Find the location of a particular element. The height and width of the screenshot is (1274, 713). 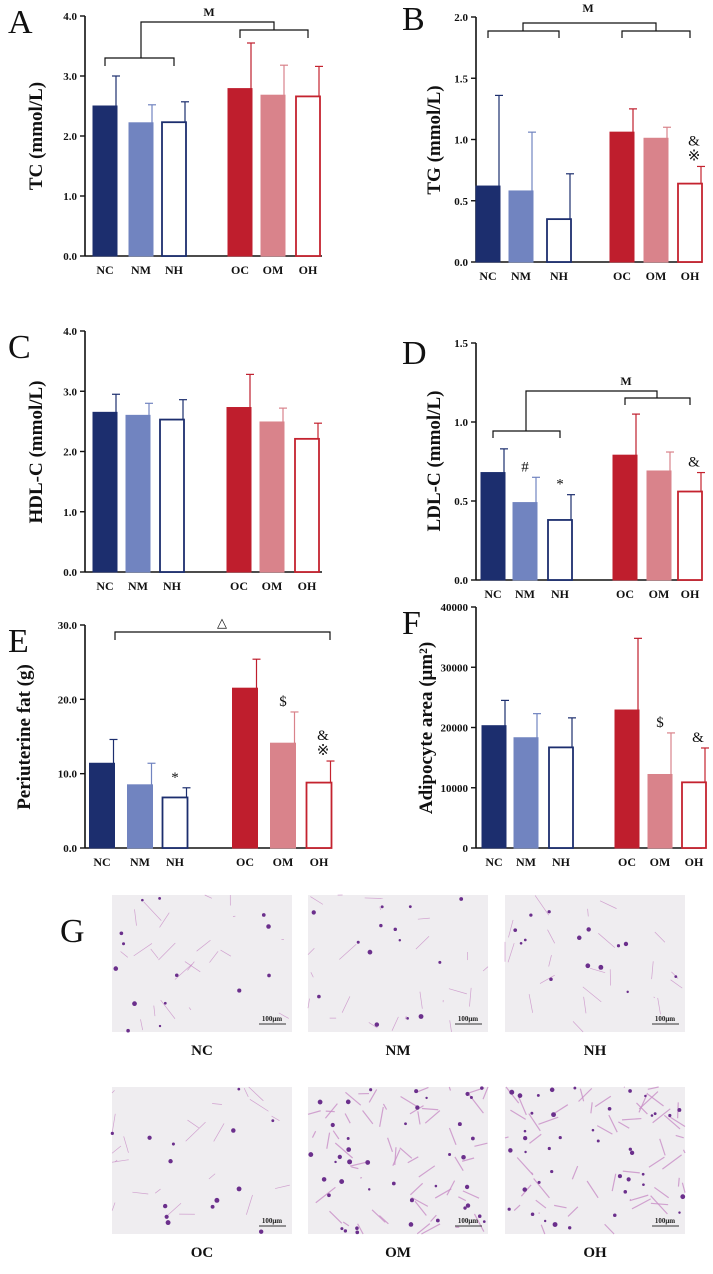

histology-label: OC is located at coordinates (202, 1253).